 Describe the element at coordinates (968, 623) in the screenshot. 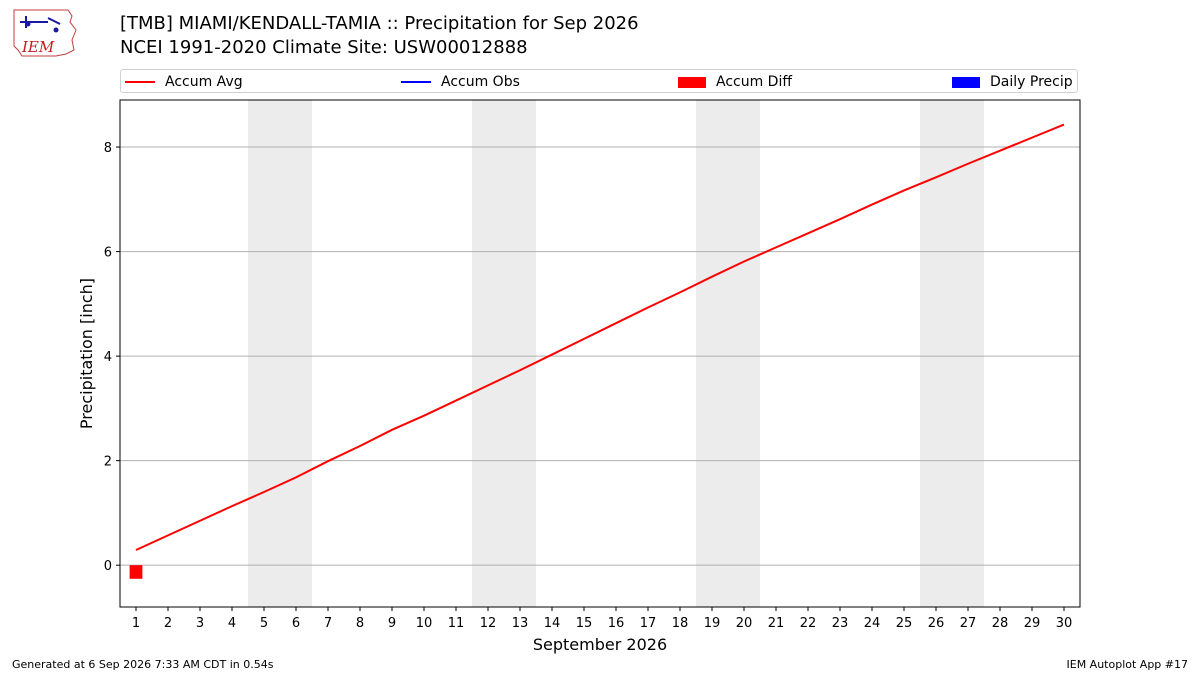

I see `x-tick-label-27: 27` at that location.